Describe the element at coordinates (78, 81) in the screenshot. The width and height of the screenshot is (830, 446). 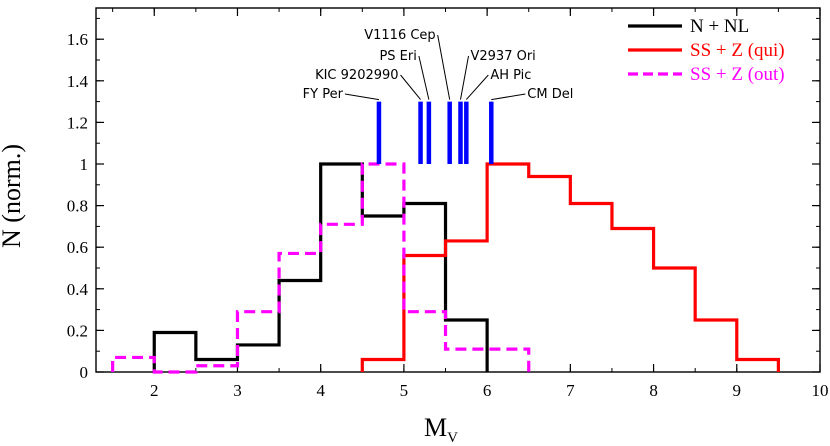
I see `y-tick-label: 1.4` at that location.